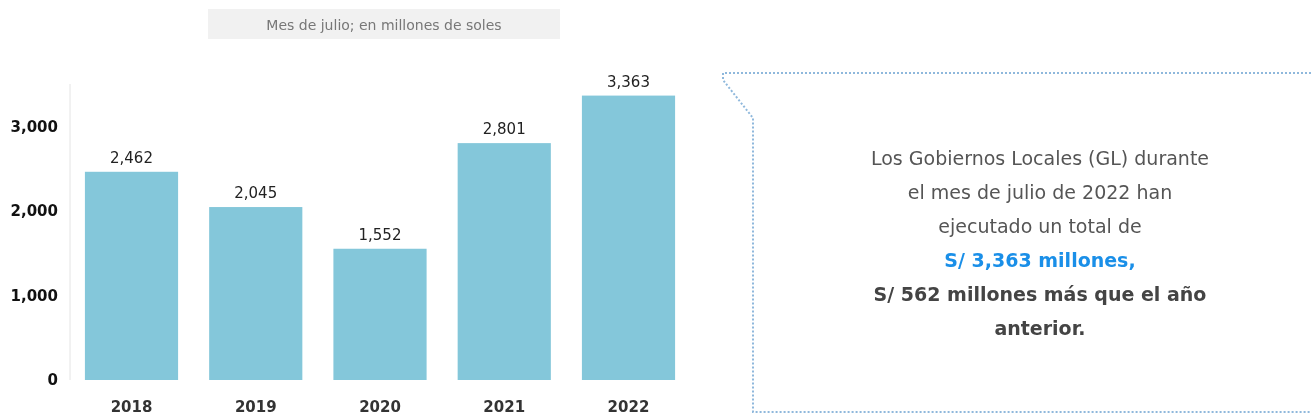 Image resolution: width=1313 pixels, height=419 pixels. I want to click on text: S/ 3,363 millones,, so click(1040, 260).